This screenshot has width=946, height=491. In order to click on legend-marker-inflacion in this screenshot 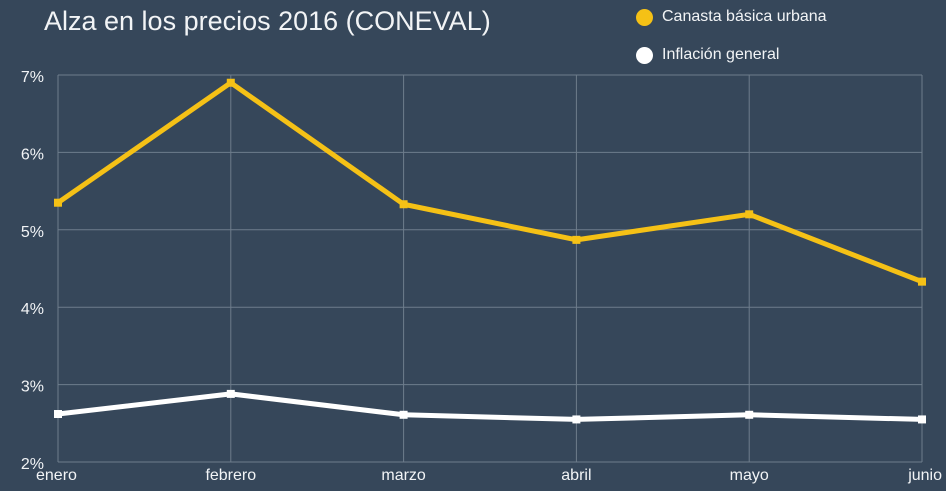, I will do `click(644, 55)`.